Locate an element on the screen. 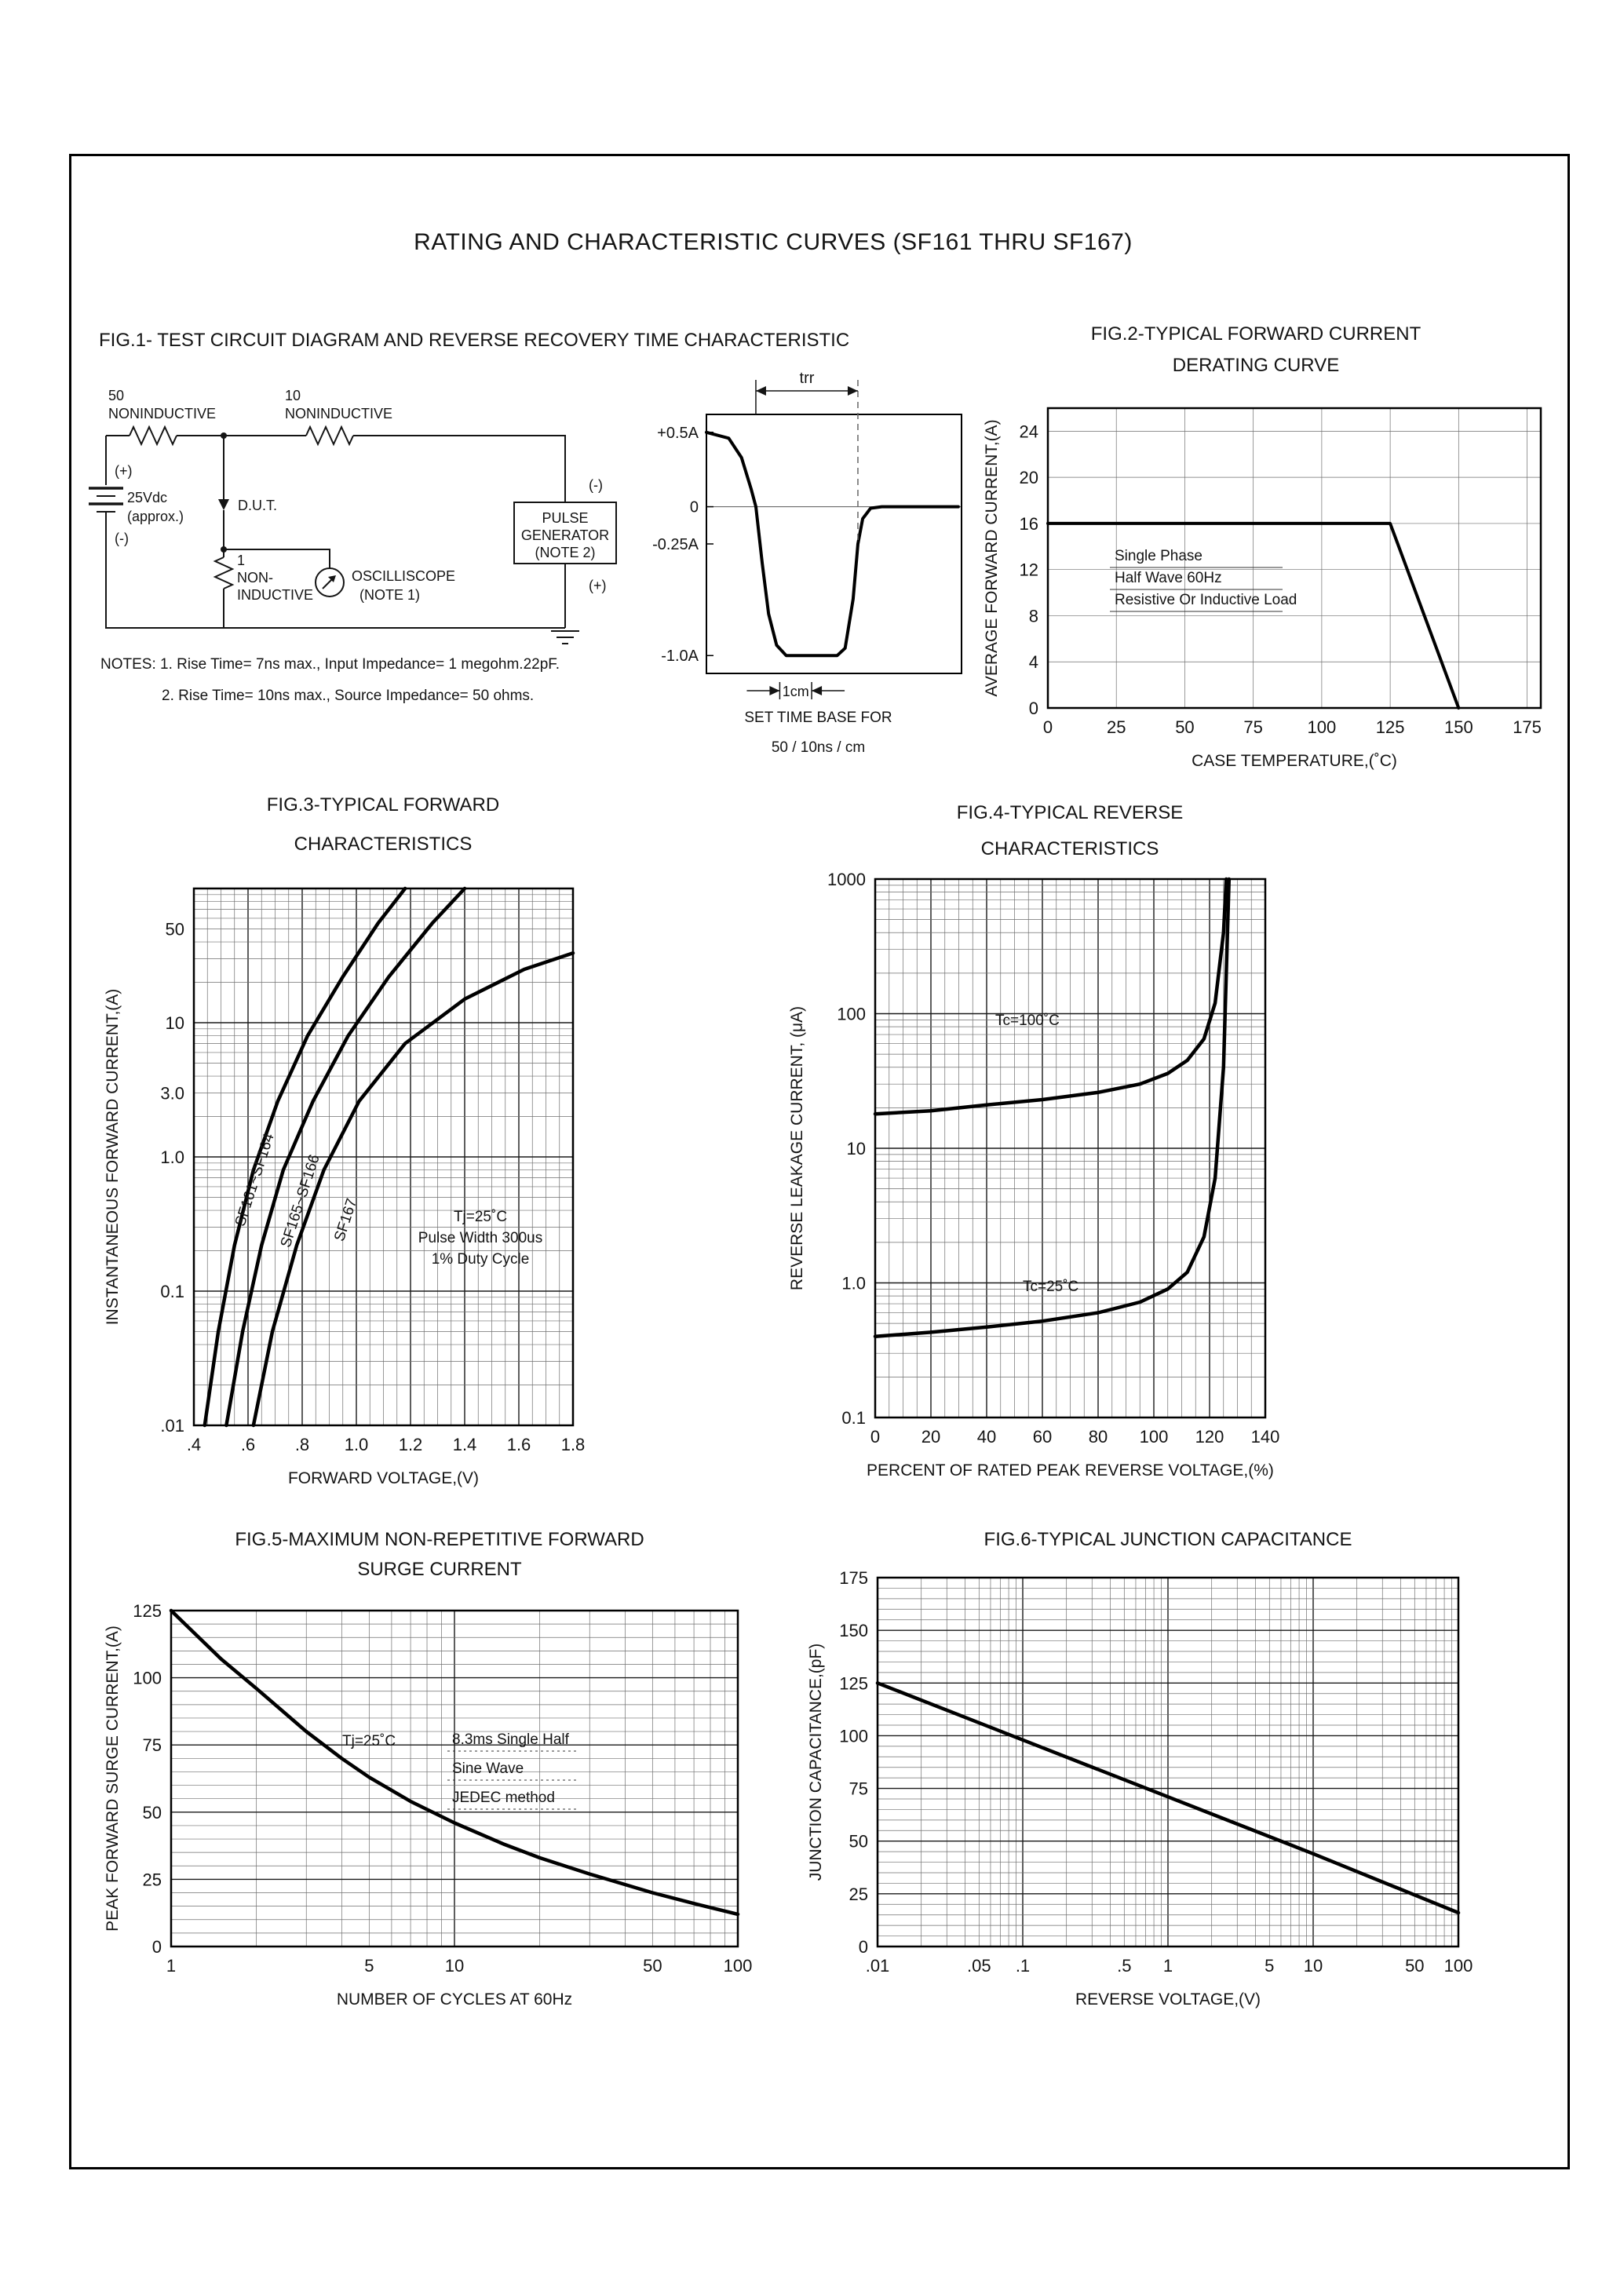  resistor-50-symbol is located at coordinates (153, 436).